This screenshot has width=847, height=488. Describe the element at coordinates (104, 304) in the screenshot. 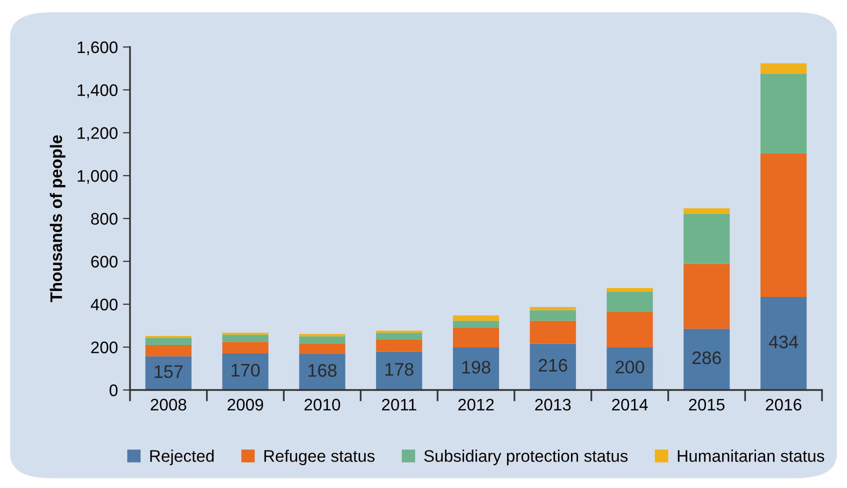

I see `y-tick-label: 400` at that location.